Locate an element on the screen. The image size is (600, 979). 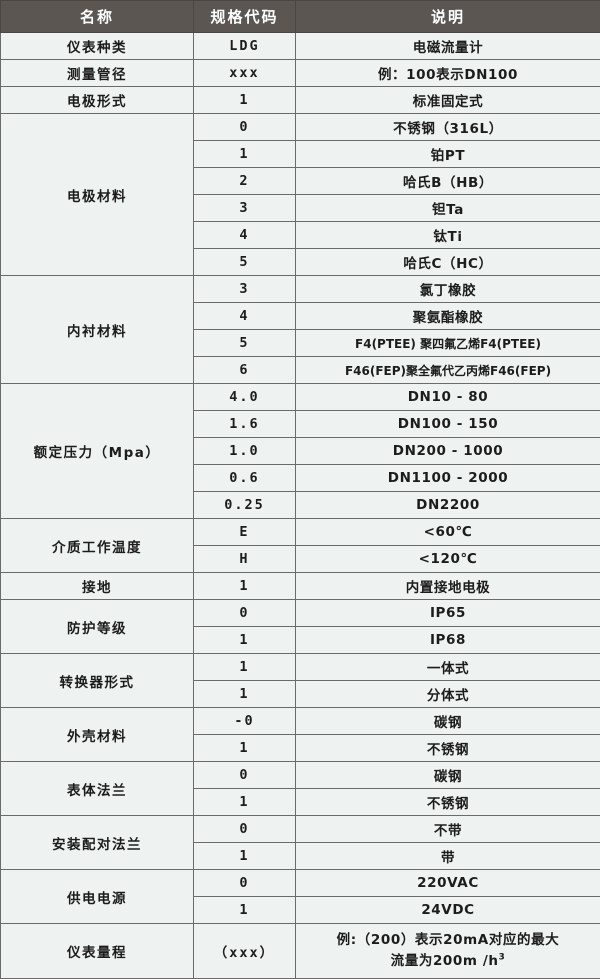
description-cell: 内置接地电极 is located at coordinates (448, 586).